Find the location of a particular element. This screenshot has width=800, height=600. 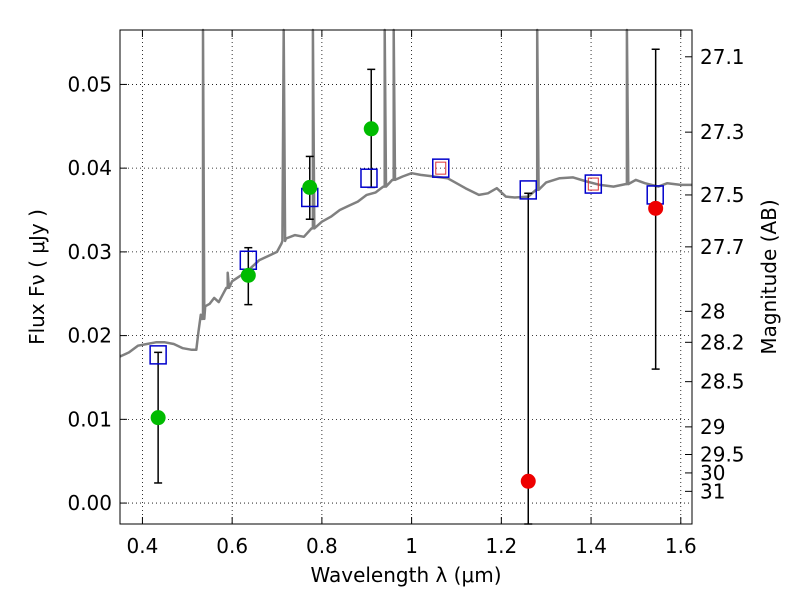

y2-tick-label: 27.3 is located at coordinates (722, 132).